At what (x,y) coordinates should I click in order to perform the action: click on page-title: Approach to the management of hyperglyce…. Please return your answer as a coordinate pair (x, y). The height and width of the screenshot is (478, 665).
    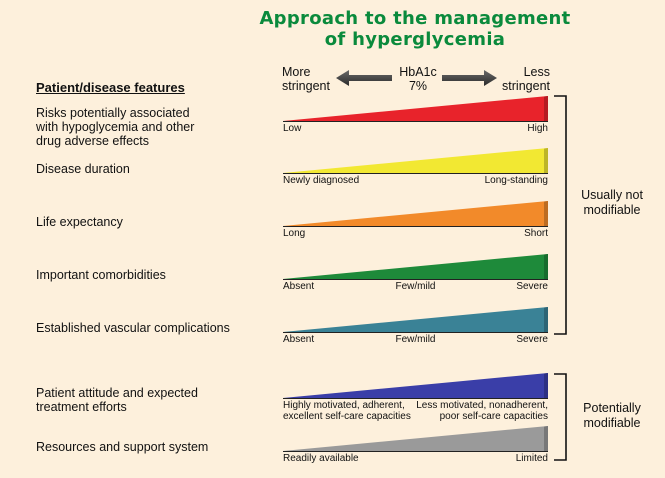
    Looking at the image, I should click on (415, 29).